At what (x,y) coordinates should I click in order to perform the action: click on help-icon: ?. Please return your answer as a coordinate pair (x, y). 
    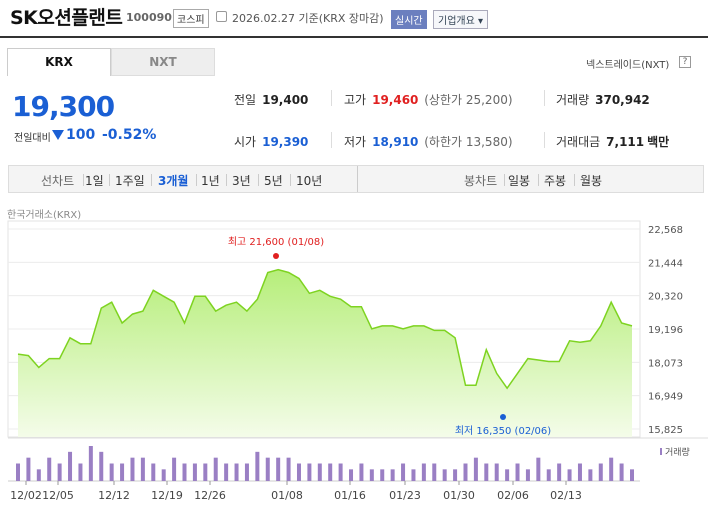
    Looking at the image, I should click on (685, 62).